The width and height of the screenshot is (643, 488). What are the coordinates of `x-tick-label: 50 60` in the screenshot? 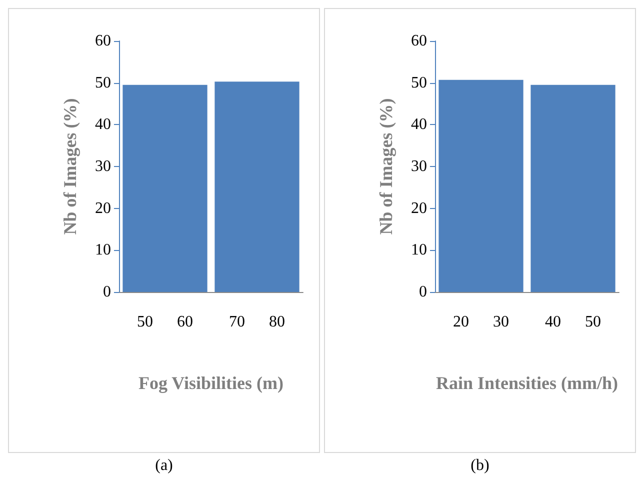 It's located at (165, 322).